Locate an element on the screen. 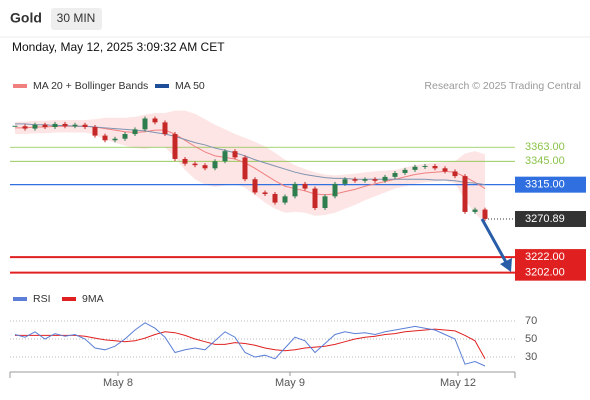 Image resolution: width=590 pixels, height=400 pixels. interval-label: 30 MIN is located at coordinates (76, 18).